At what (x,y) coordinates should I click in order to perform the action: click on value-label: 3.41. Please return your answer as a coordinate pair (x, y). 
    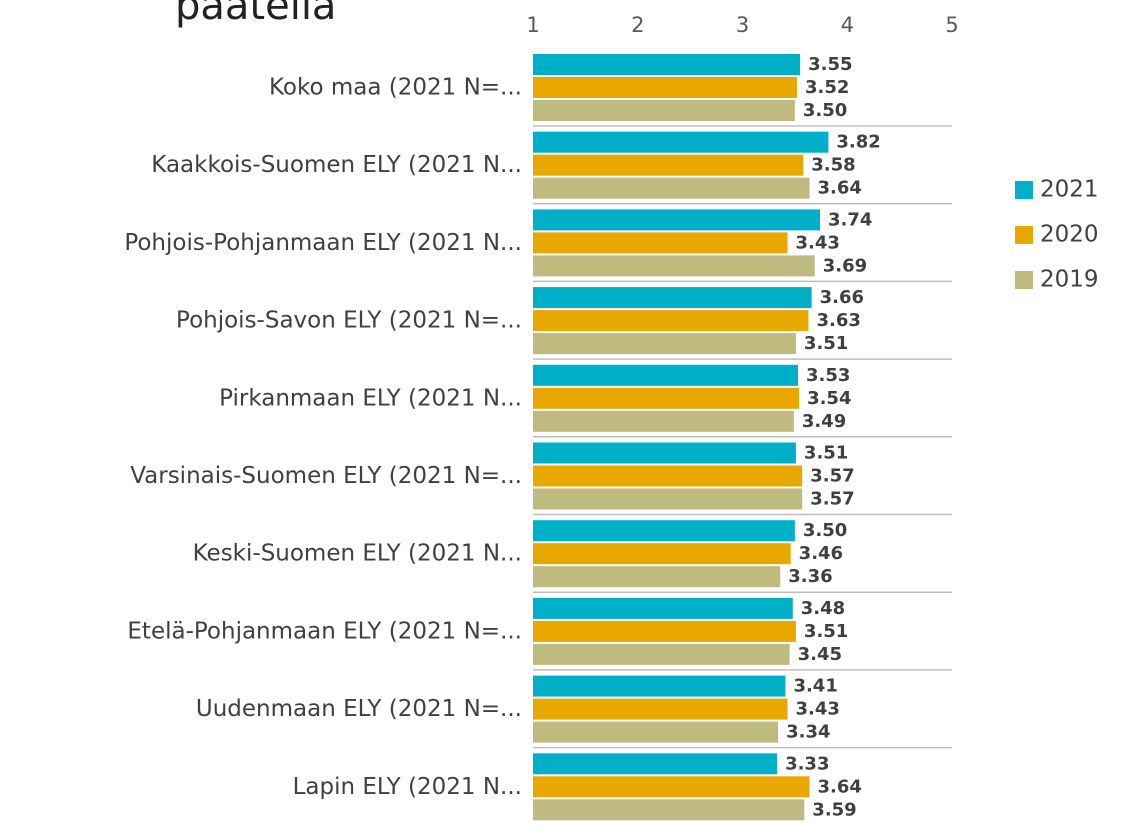
    Looking at the image, I should click on (815, 686).